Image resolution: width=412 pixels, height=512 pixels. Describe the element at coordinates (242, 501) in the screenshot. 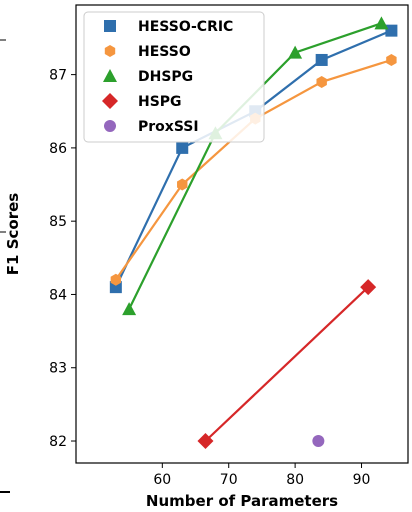

I see `x-axis-title: Number of Parameters` at that location.